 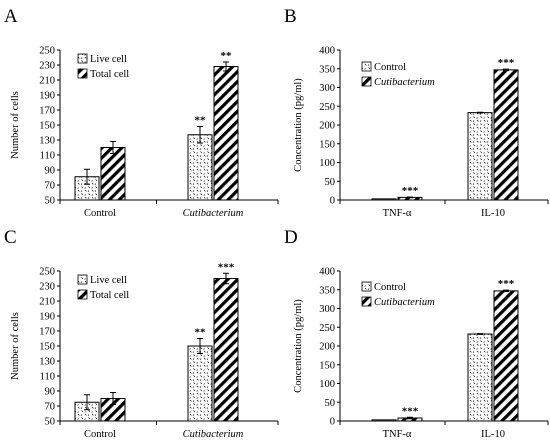 I want to click on panel-letter: B, so click(x=290, y=16).